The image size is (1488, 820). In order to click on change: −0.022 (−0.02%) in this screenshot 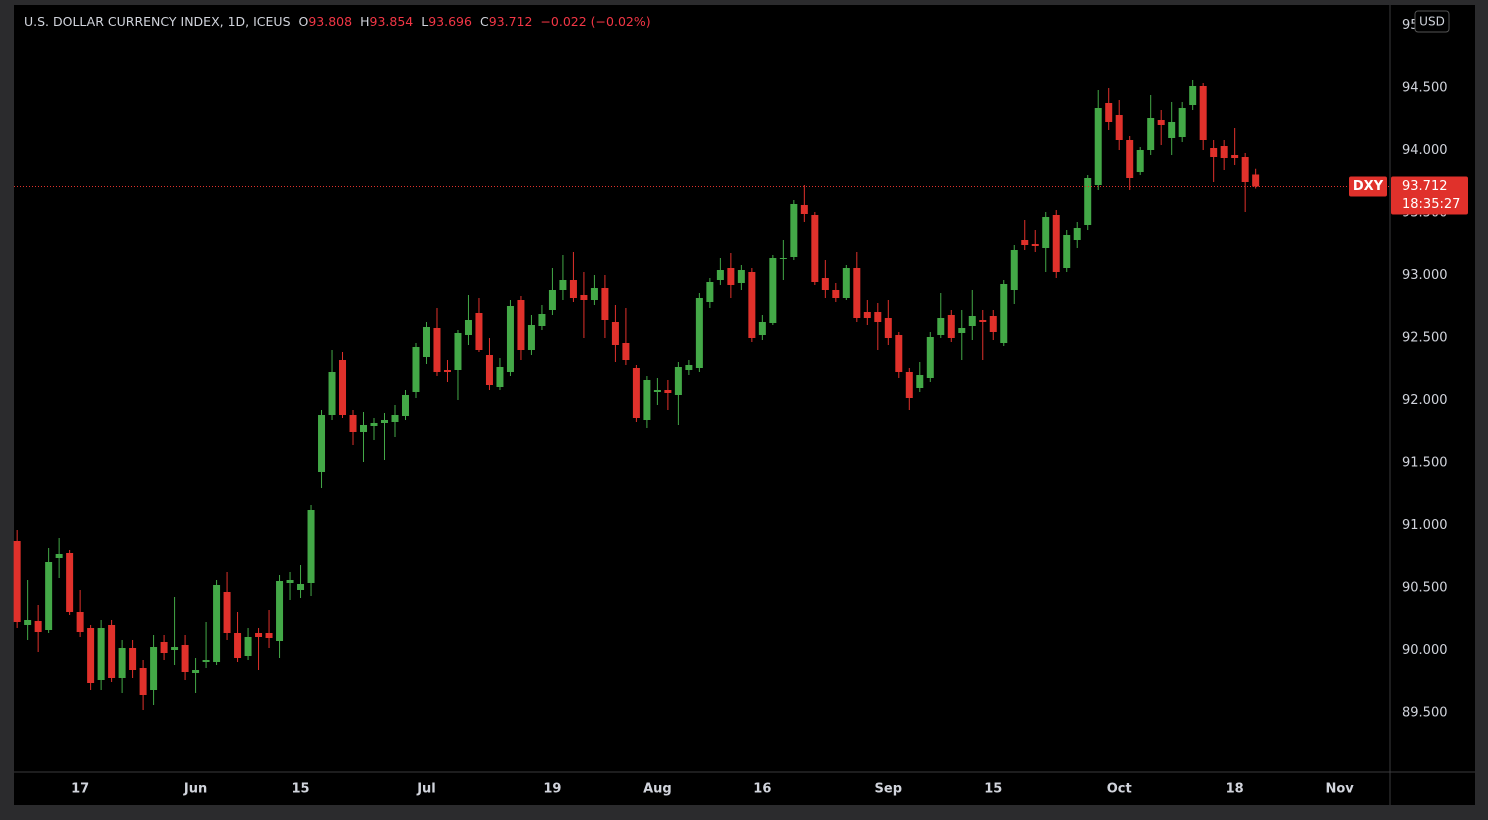, I will do `click(595, 21)`.